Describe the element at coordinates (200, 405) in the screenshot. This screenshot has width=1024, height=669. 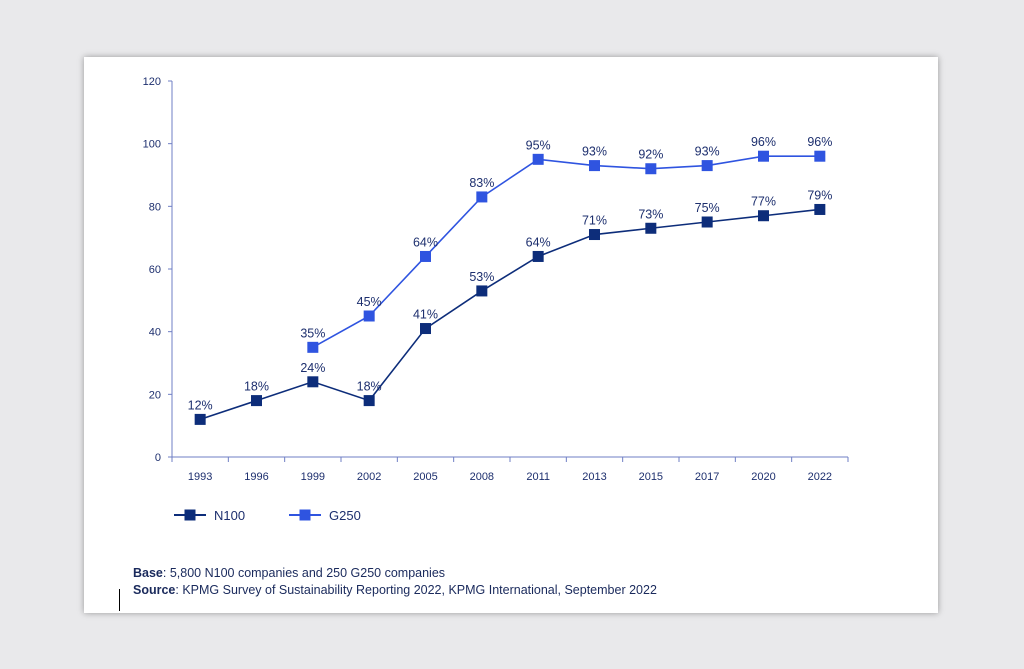
I see `data-label-n100: 12%` at that location.